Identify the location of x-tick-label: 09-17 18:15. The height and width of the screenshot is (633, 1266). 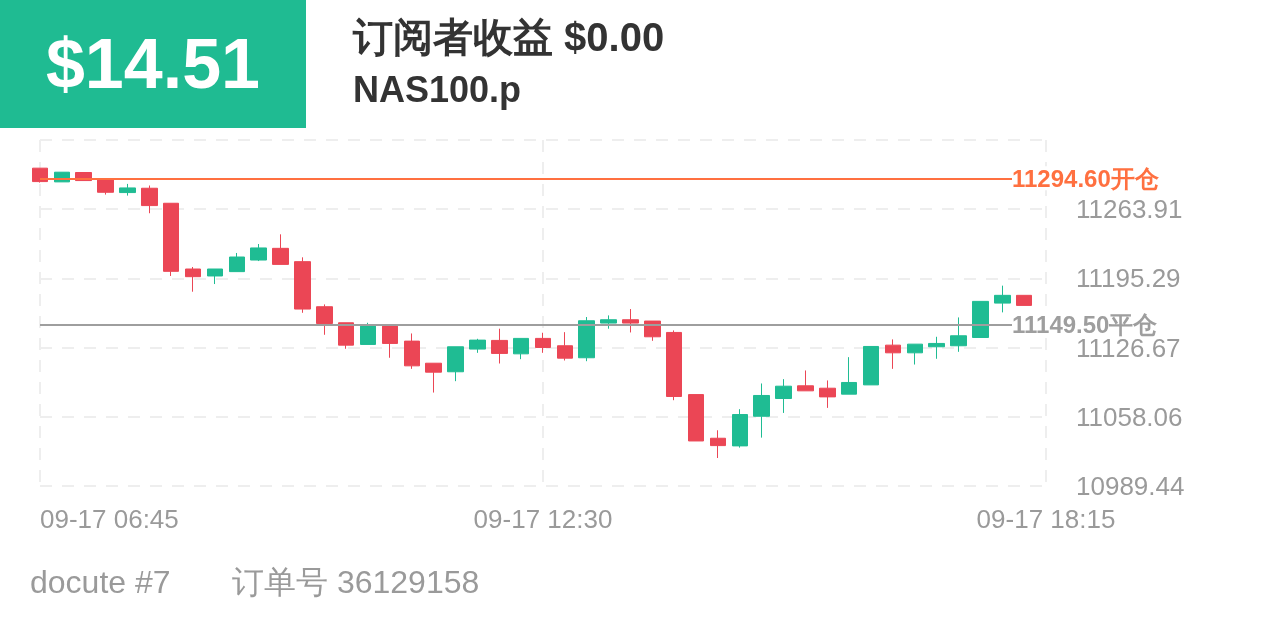
(1046, 519).